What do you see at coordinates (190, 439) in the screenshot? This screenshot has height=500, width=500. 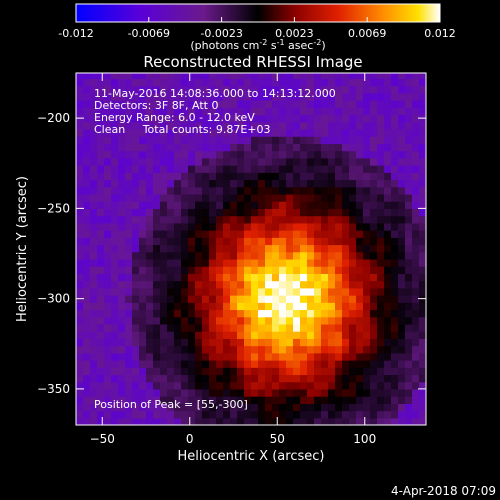 I see `x-tick-label: 0` at bounding box center [190, 439].